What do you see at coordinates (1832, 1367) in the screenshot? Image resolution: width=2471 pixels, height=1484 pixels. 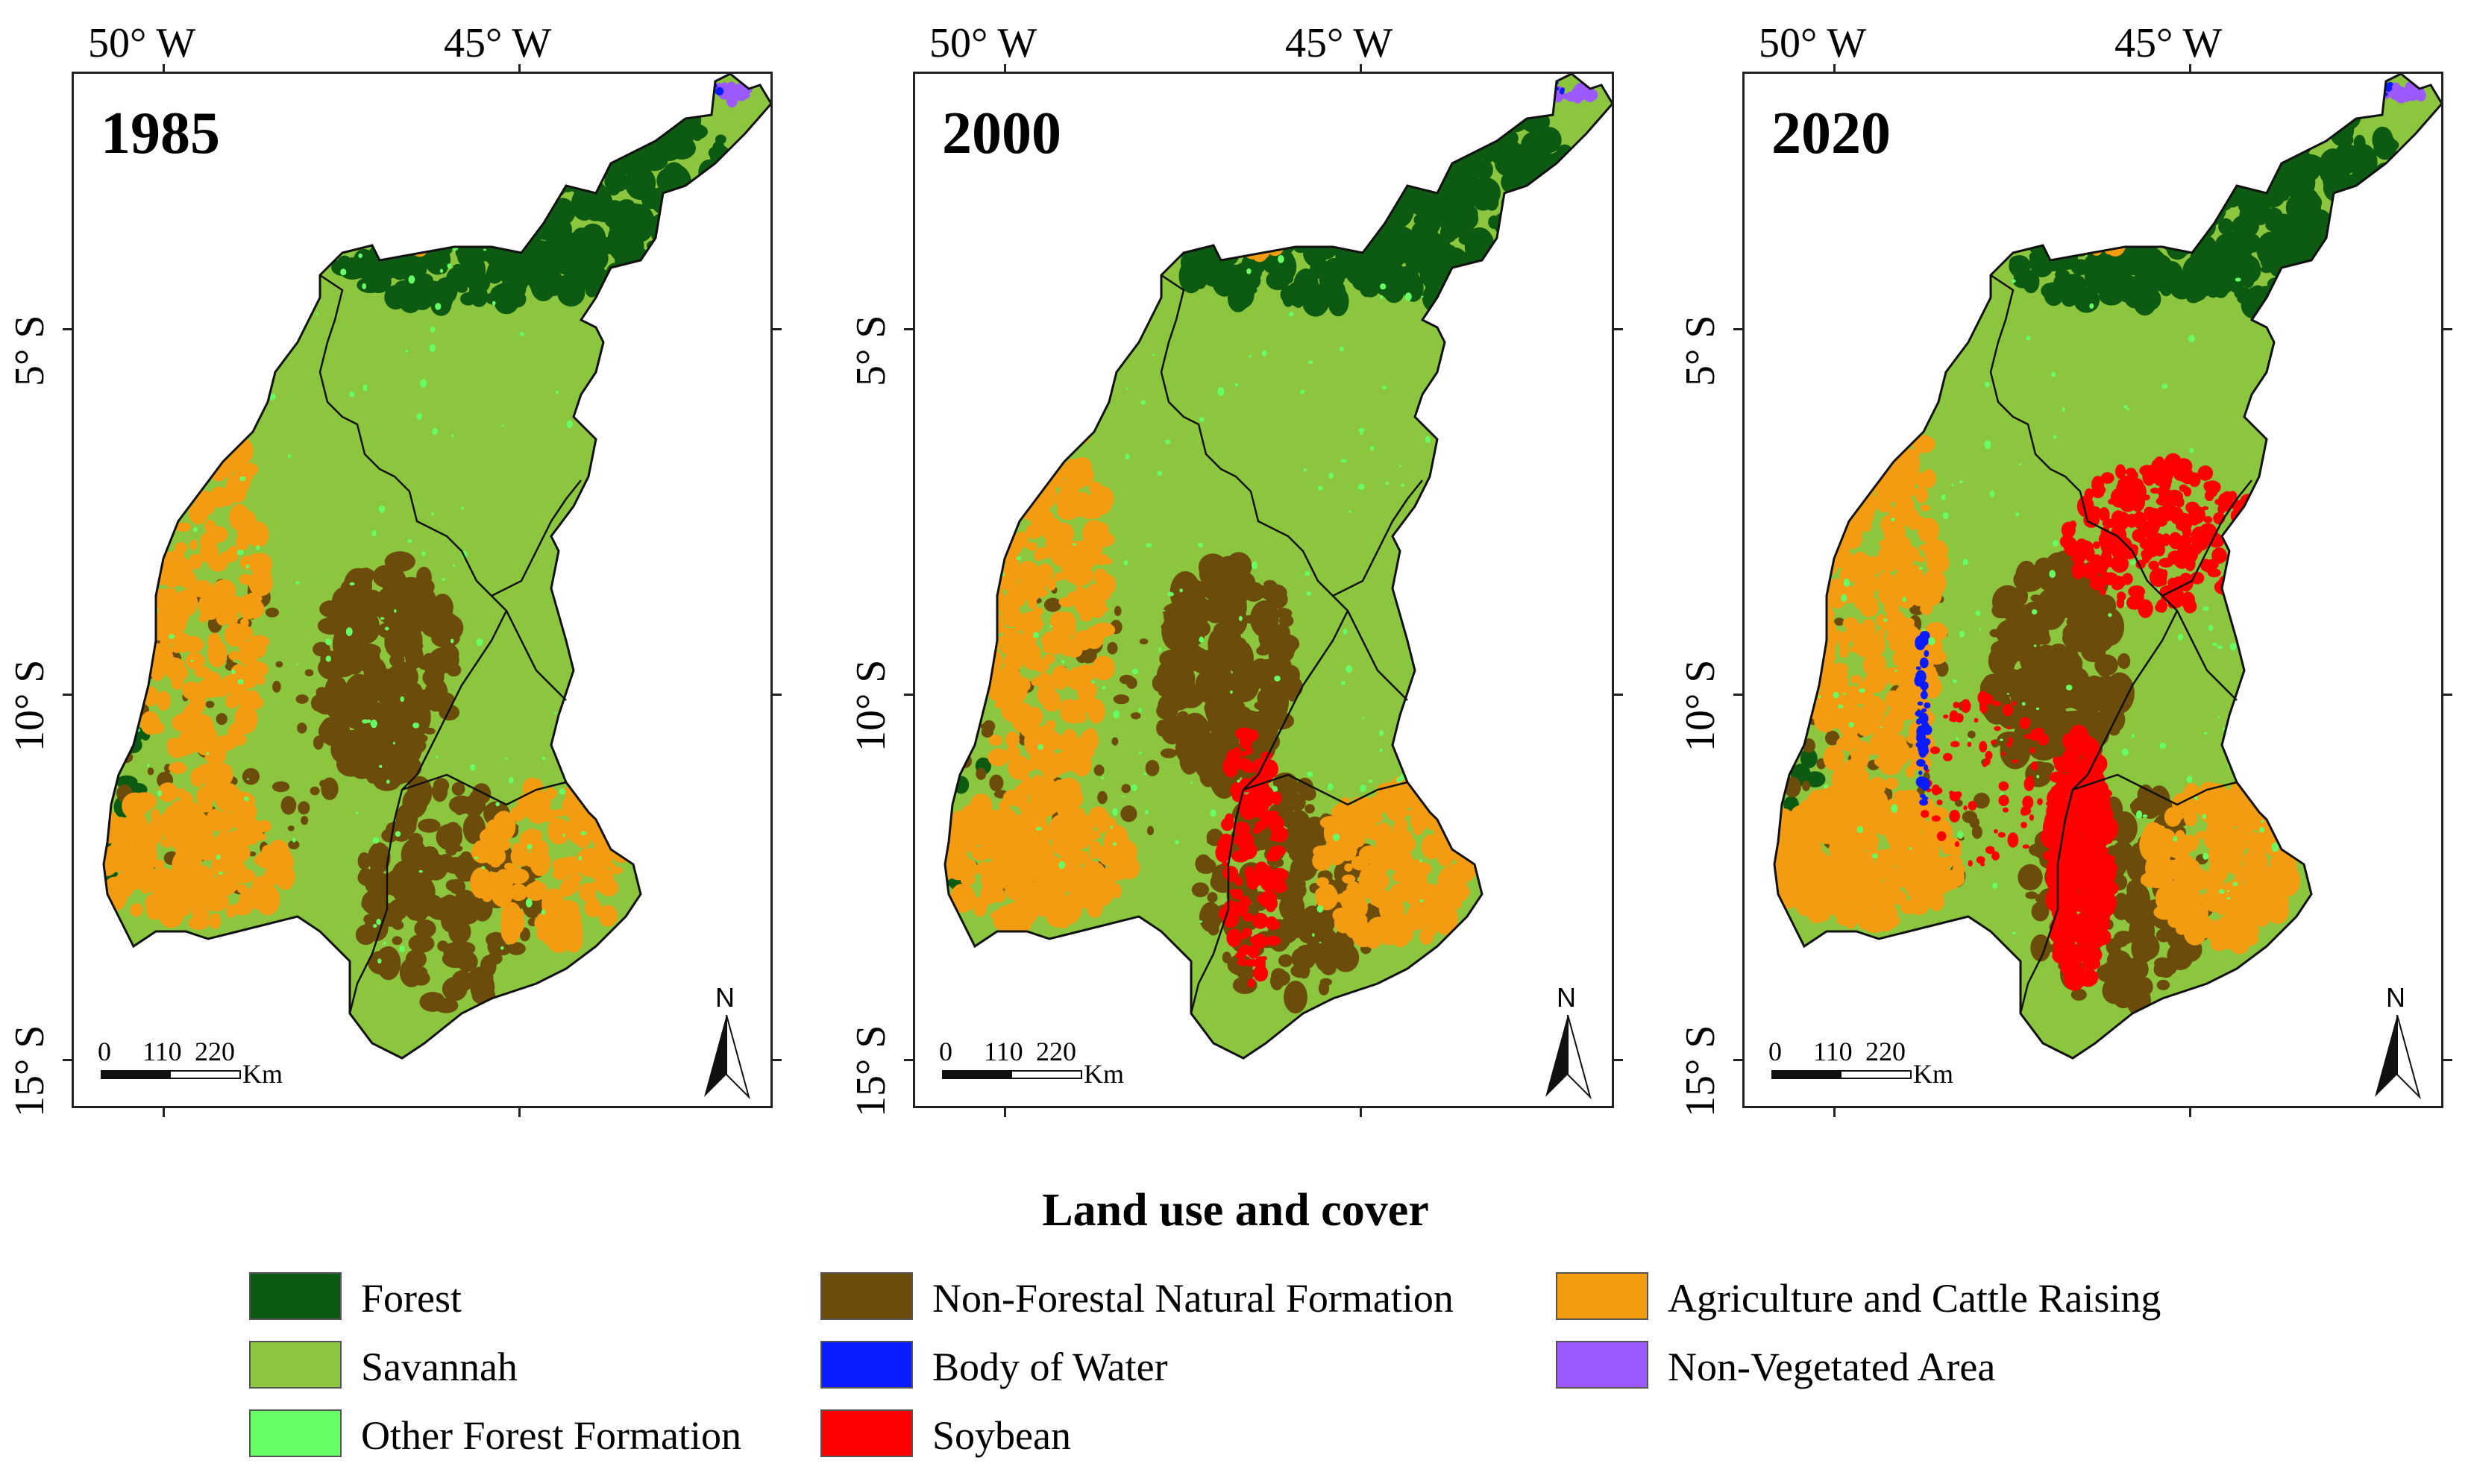 I see `legend-label: Non-Vegetated Area` at bounding box center [1832, 1367].